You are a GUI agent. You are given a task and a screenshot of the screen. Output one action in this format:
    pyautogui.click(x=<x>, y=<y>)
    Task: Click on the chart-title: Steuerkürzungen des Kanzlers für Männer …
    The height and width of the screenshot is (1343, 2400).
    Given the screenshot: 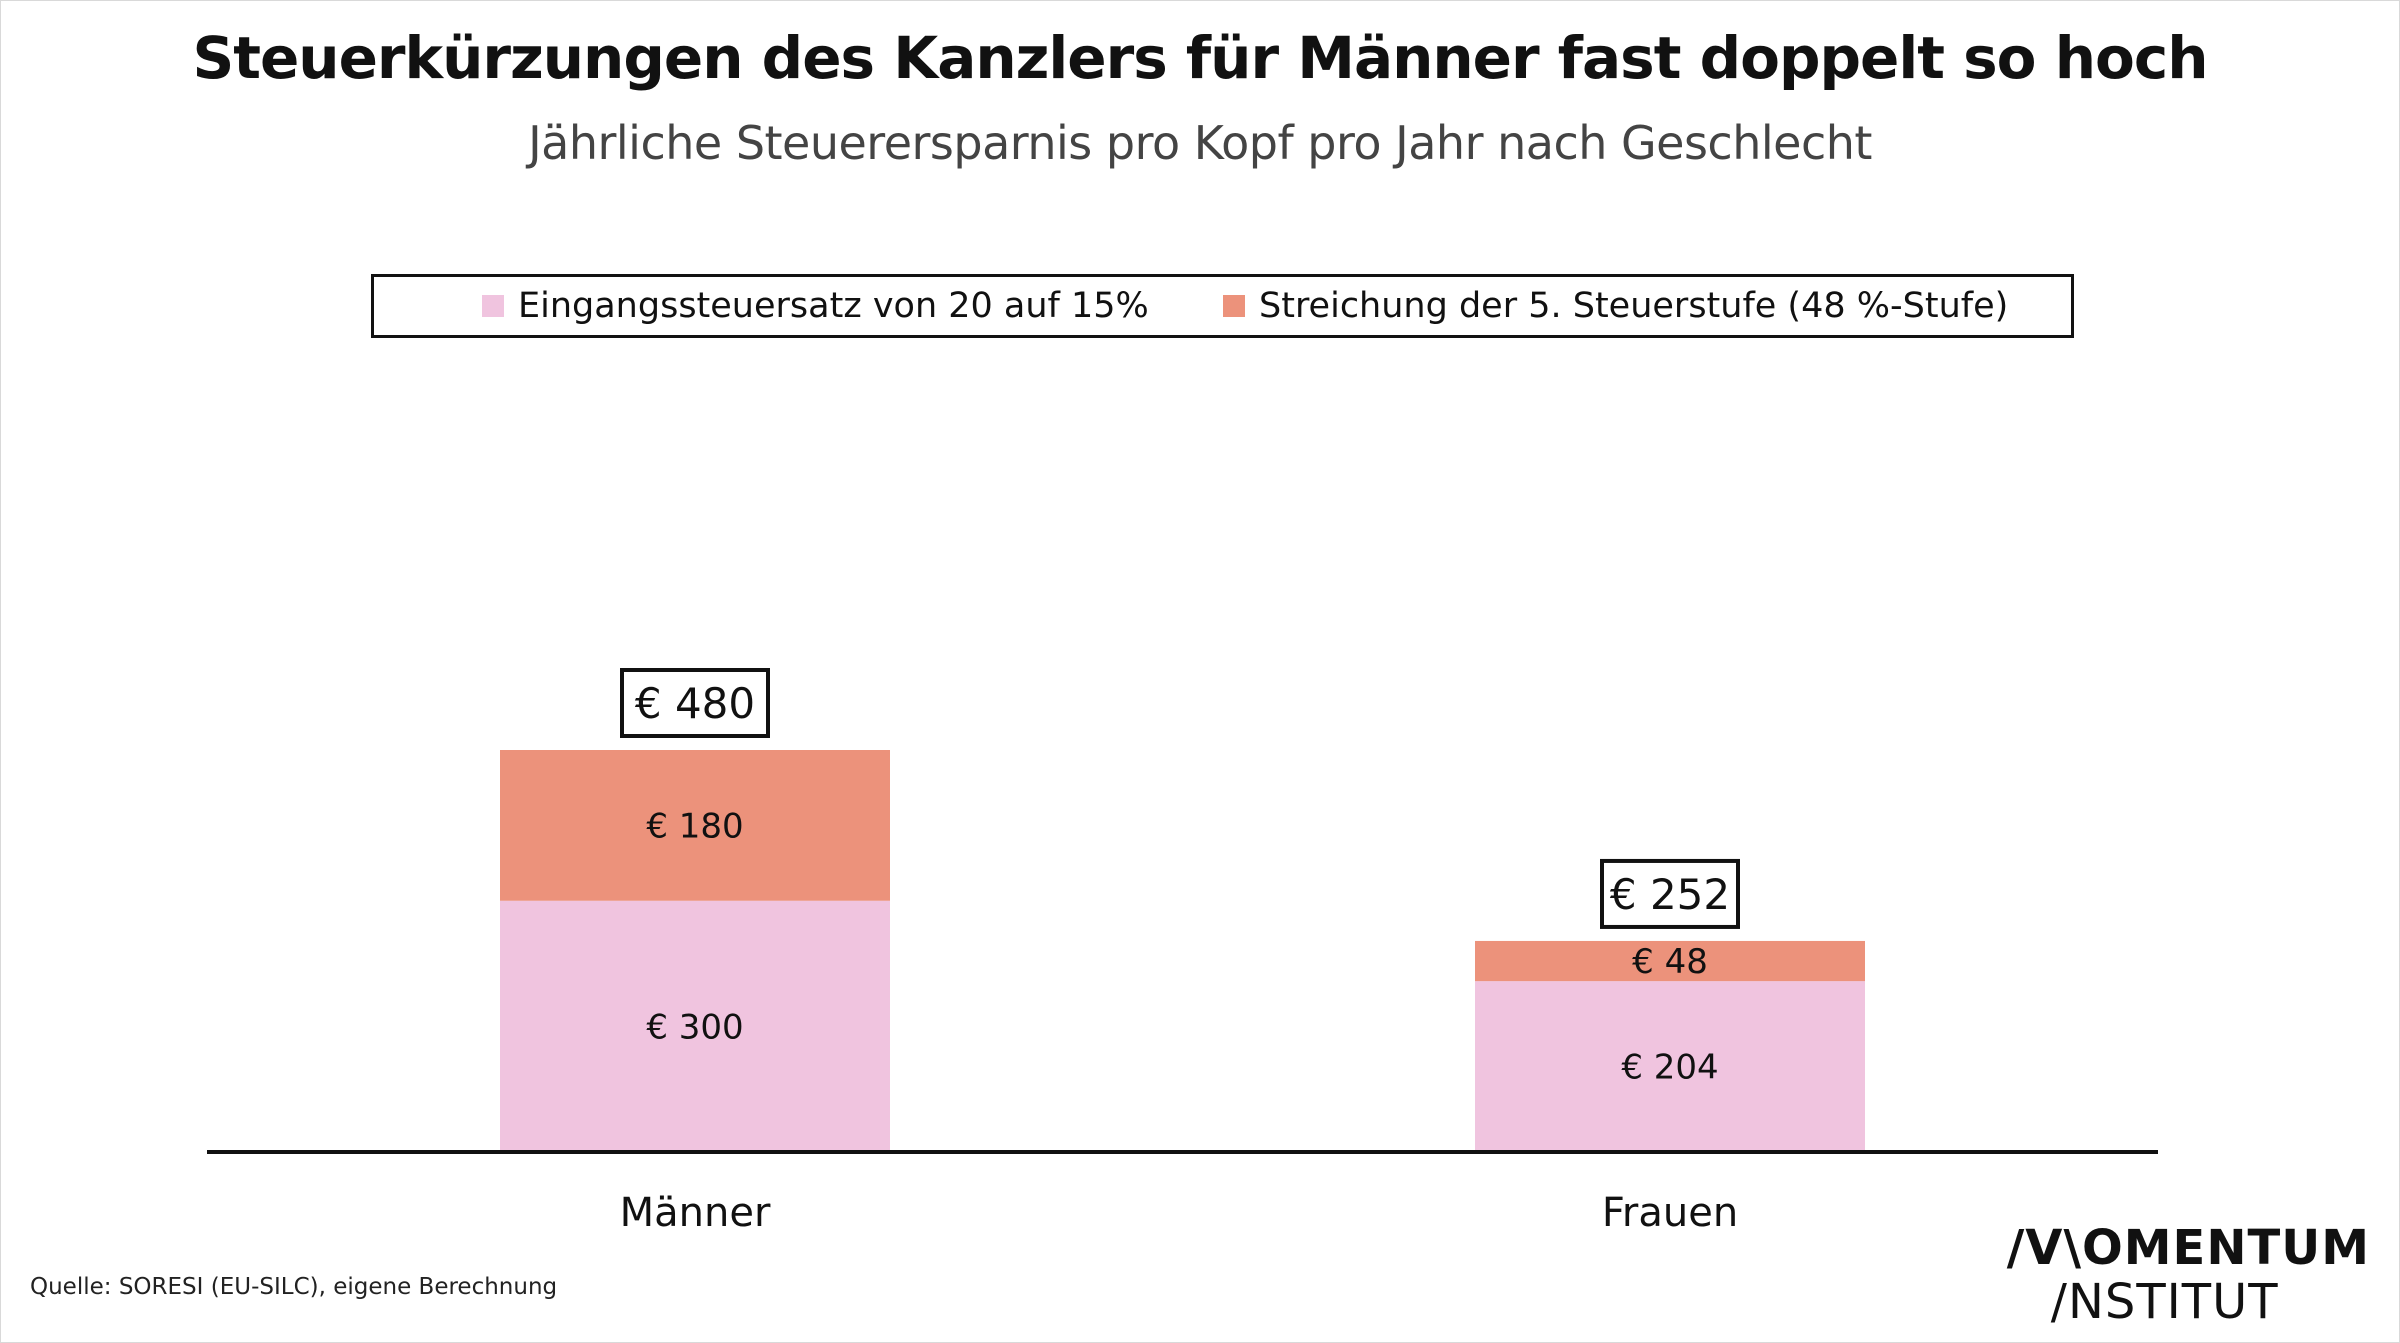 What is the action you would take?
    pyautogui.click(x=1200, y=58)
    